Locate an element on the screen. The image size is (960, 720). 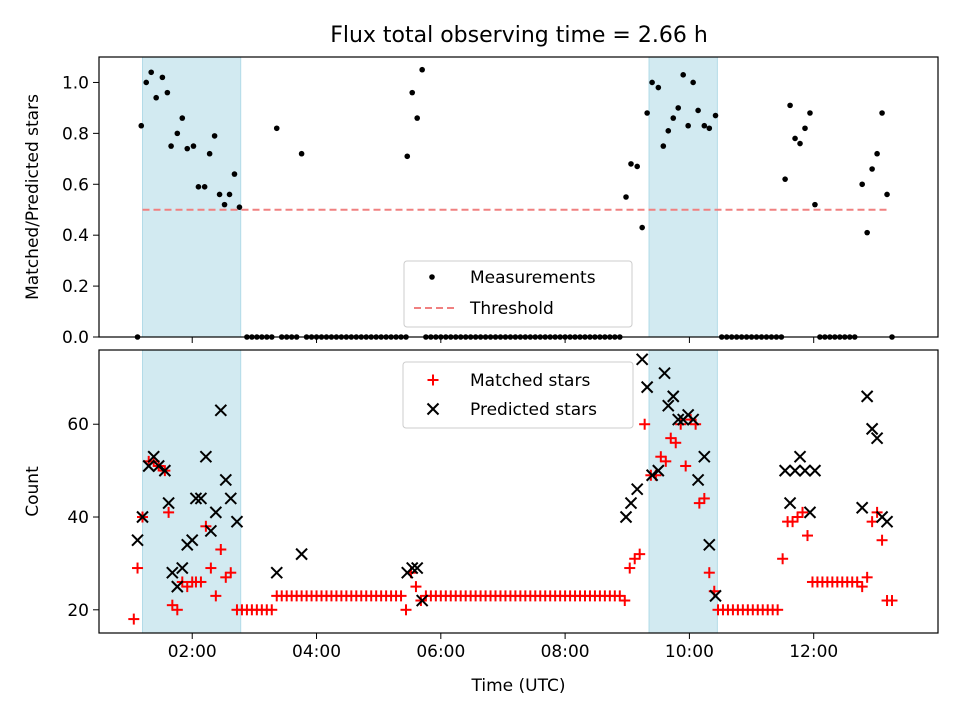
x-tick-label: 08:00 is located at coordinates (565, 652).